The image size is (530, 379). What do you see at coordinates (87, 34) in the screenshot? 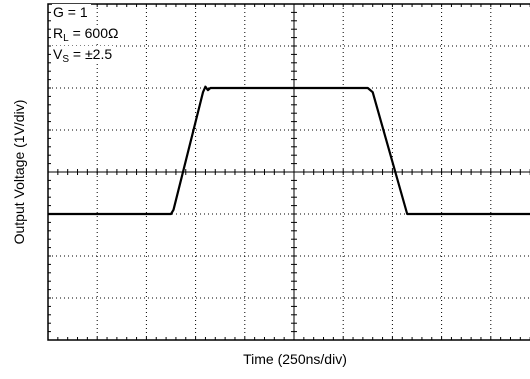
I see `load-annotation: RL = 600Ω` at bounding box center [87, 34].